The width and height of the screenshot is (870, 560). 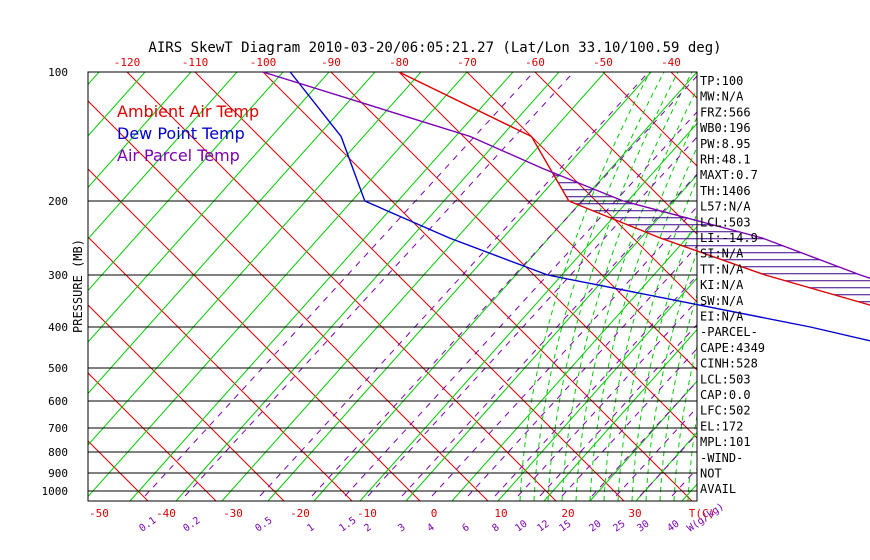 I want to click on bottom-temp-tick-label: T(C), so click(x=702, y=513).